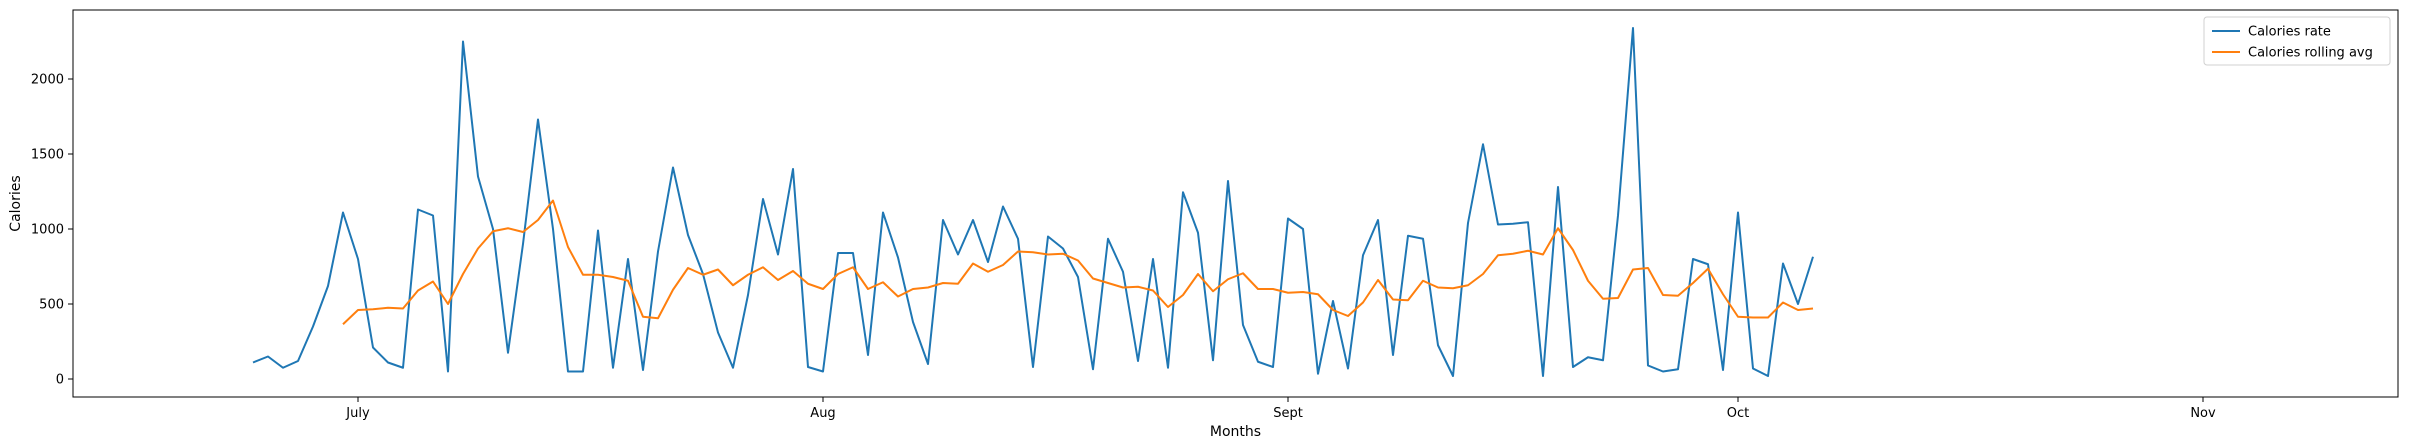 The height and width of the screenshot is (448, 2409). I want to click on y-axis-label: Calories, so click(16, 203).